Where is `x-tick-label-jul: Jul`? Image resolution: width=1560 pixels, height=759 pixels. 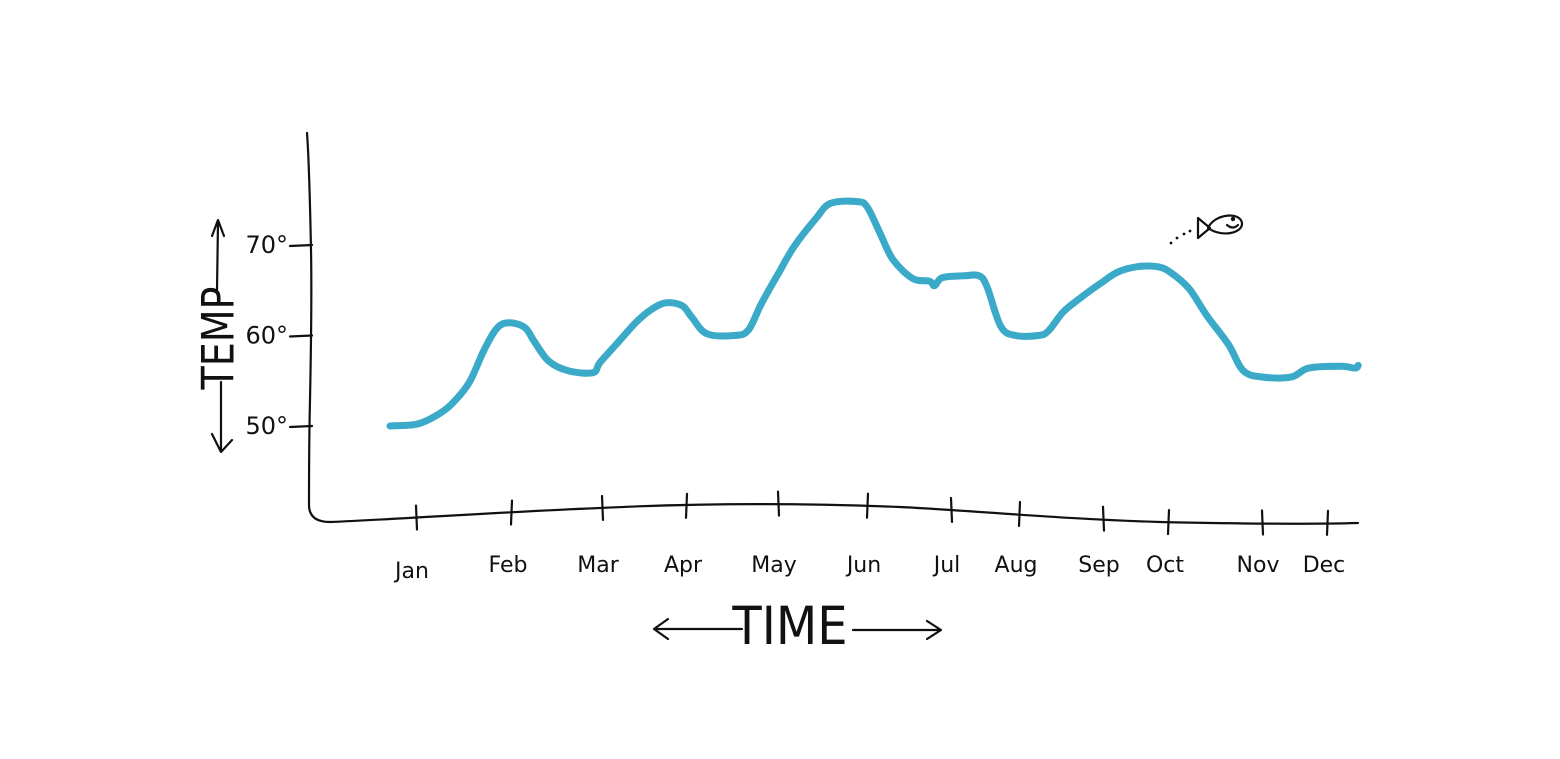
x-tick-label-jul: Jul is located at coordinates (946, 565).